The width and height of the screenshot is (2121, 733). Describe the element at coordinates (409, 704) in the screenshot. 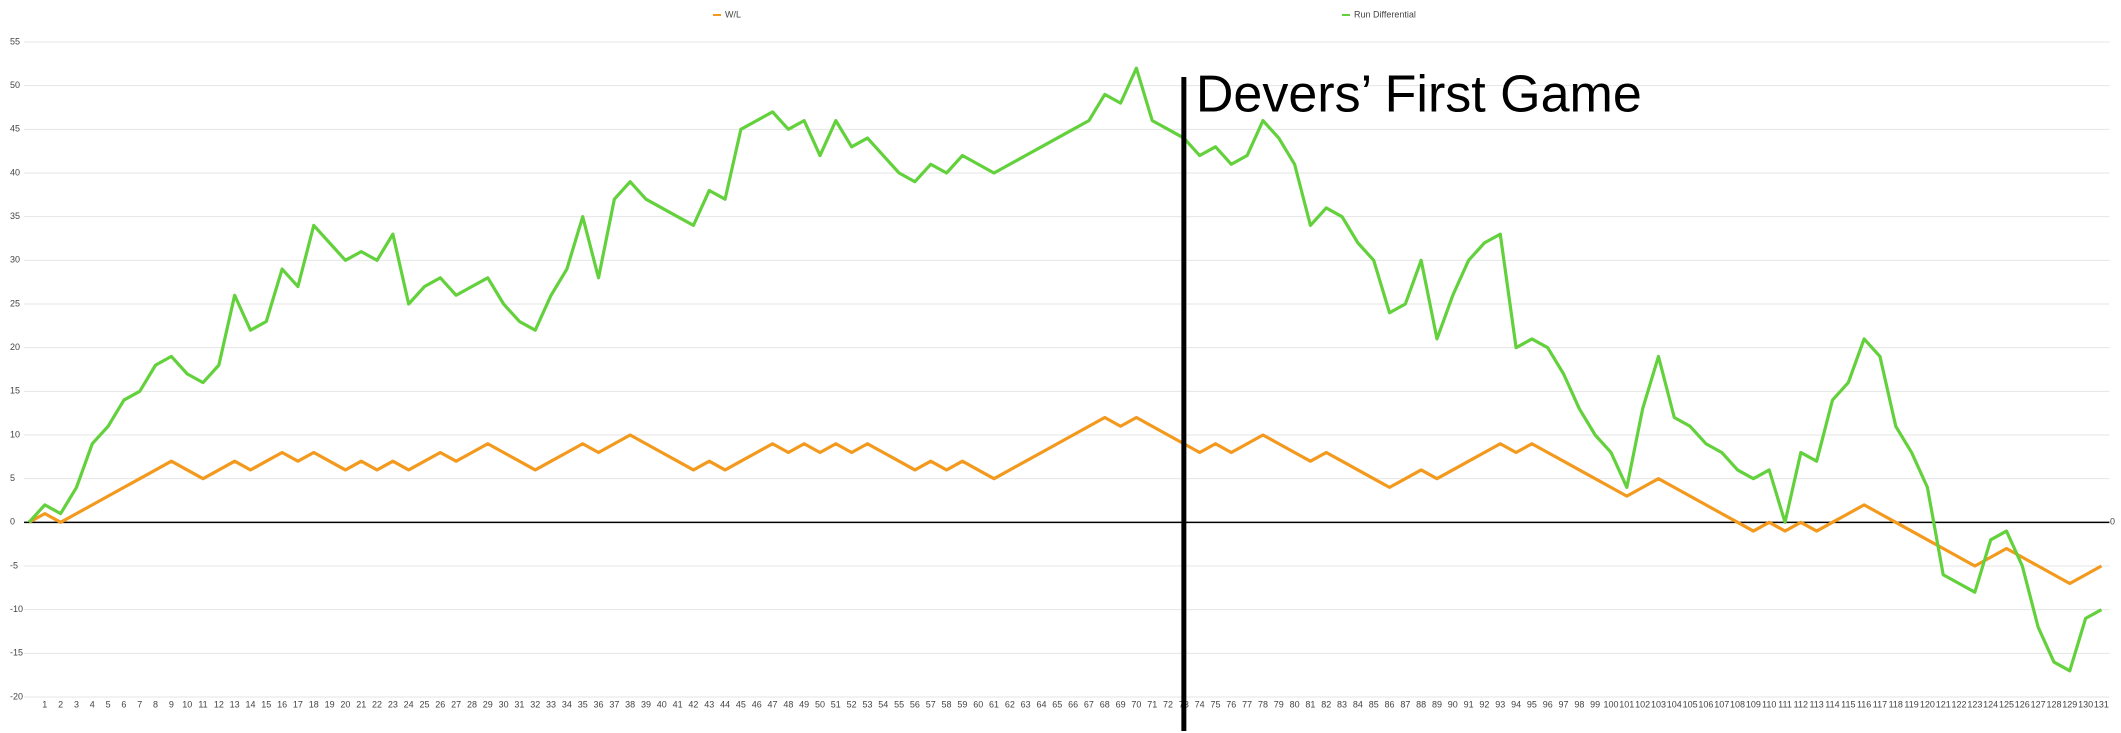

I see `x-tick-label: 24` at that location.